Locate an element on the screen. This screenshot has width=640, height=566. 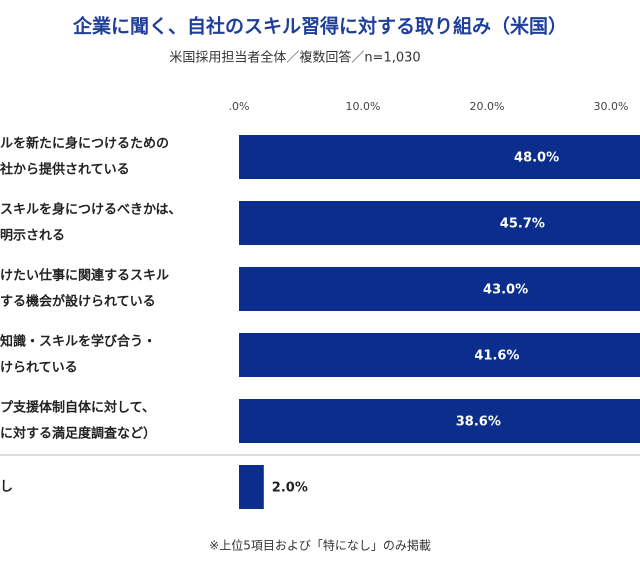
category-label: けられている is located at coordinates (39, 368).